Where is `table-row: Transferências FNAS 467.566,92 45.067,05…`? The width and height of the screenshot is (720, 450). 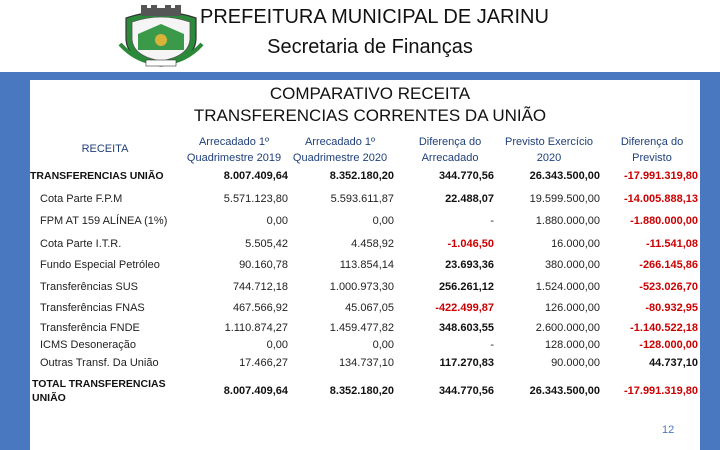
table-row: Transferências FNAS 467.566,92 45.067,05… is located at coordinates (365, 312).